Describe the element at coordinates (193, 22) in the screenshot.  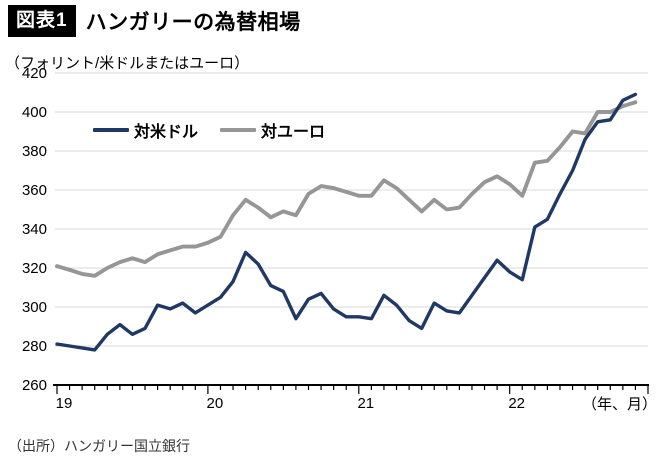
I see `figure-title: ハンガリーの為替相場` at that location.